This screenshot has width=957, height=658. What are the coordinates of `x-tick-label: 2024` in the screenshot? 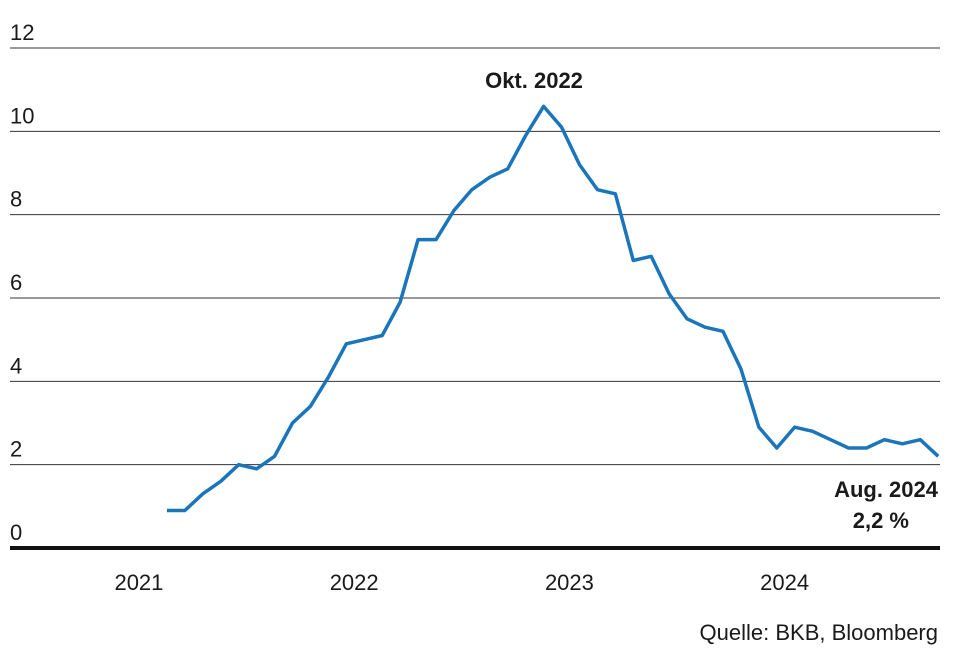 It's located at (784, 582).